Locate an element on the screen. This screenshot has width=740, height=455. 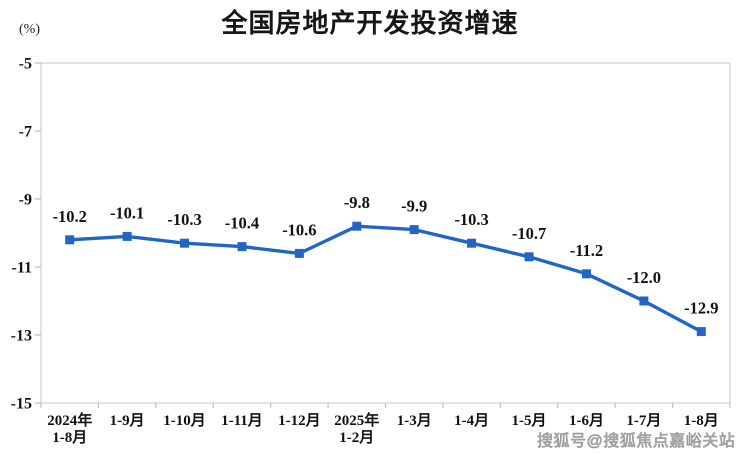
svg-text: 1-5月 is located at coordinates (529, 420).